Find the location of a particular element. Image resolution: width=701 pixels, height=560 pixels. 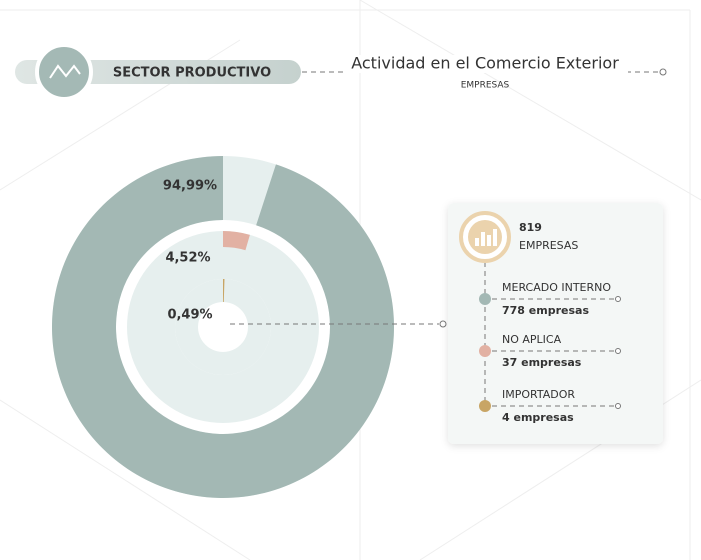

connector-dot is located at coordinates (443, 324).